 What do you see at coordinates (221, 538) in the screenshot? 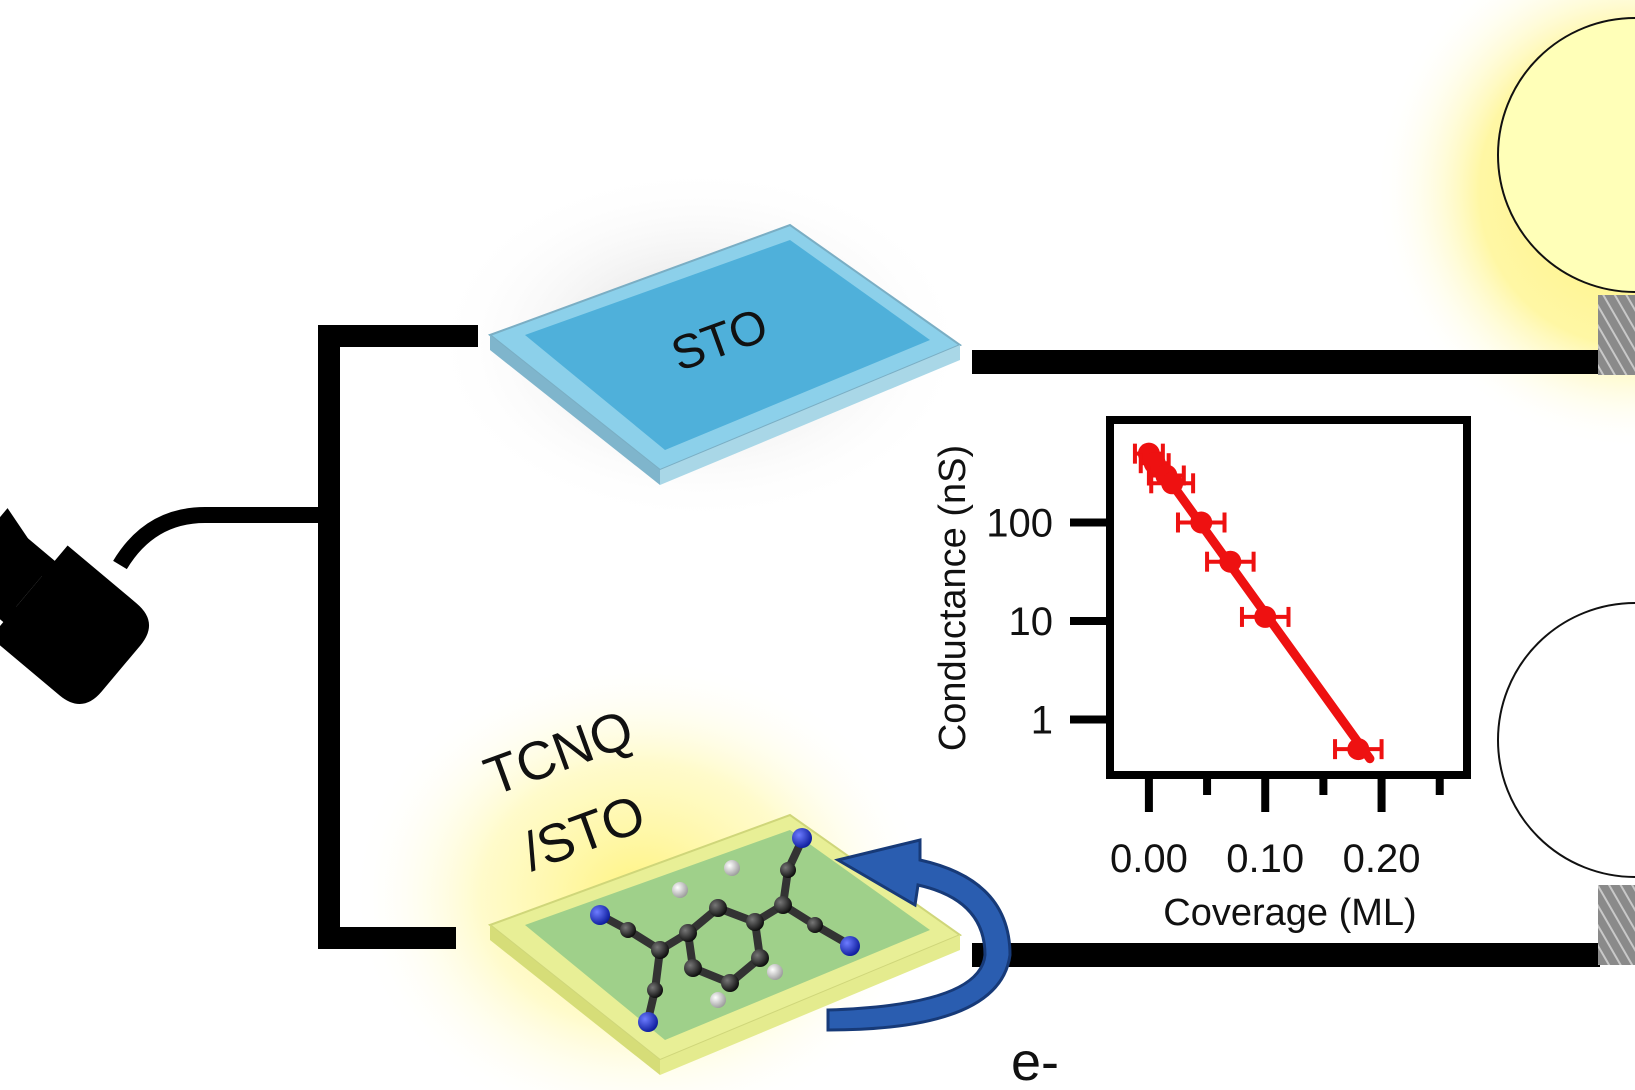
I see `plug-cord` at bounding box center [221, 538].